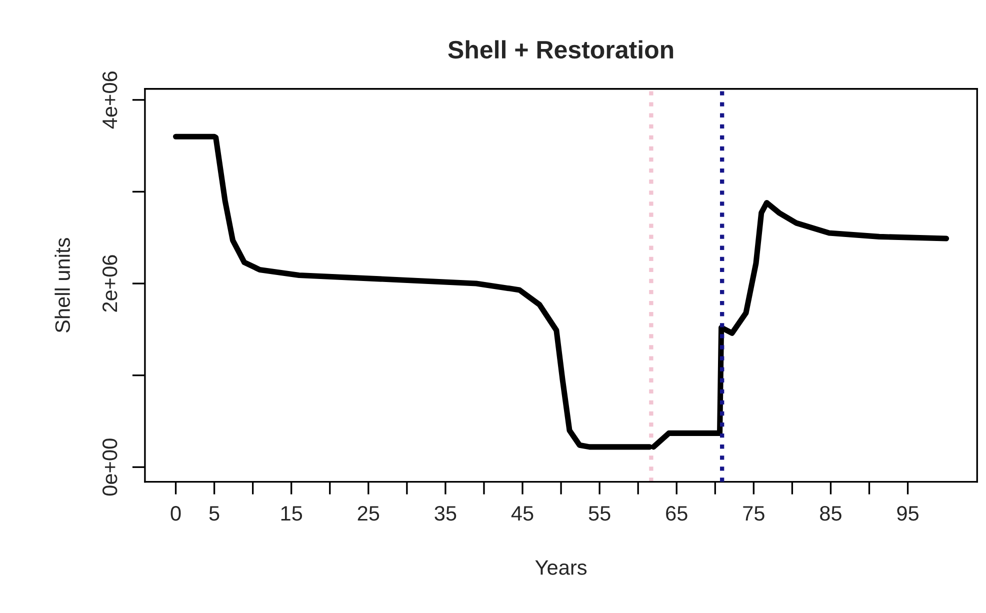 The image size is (986, 613). Describe the element at coordinates (907, 513) in the screenshot. I see `x-tick-label: 95` at that location.